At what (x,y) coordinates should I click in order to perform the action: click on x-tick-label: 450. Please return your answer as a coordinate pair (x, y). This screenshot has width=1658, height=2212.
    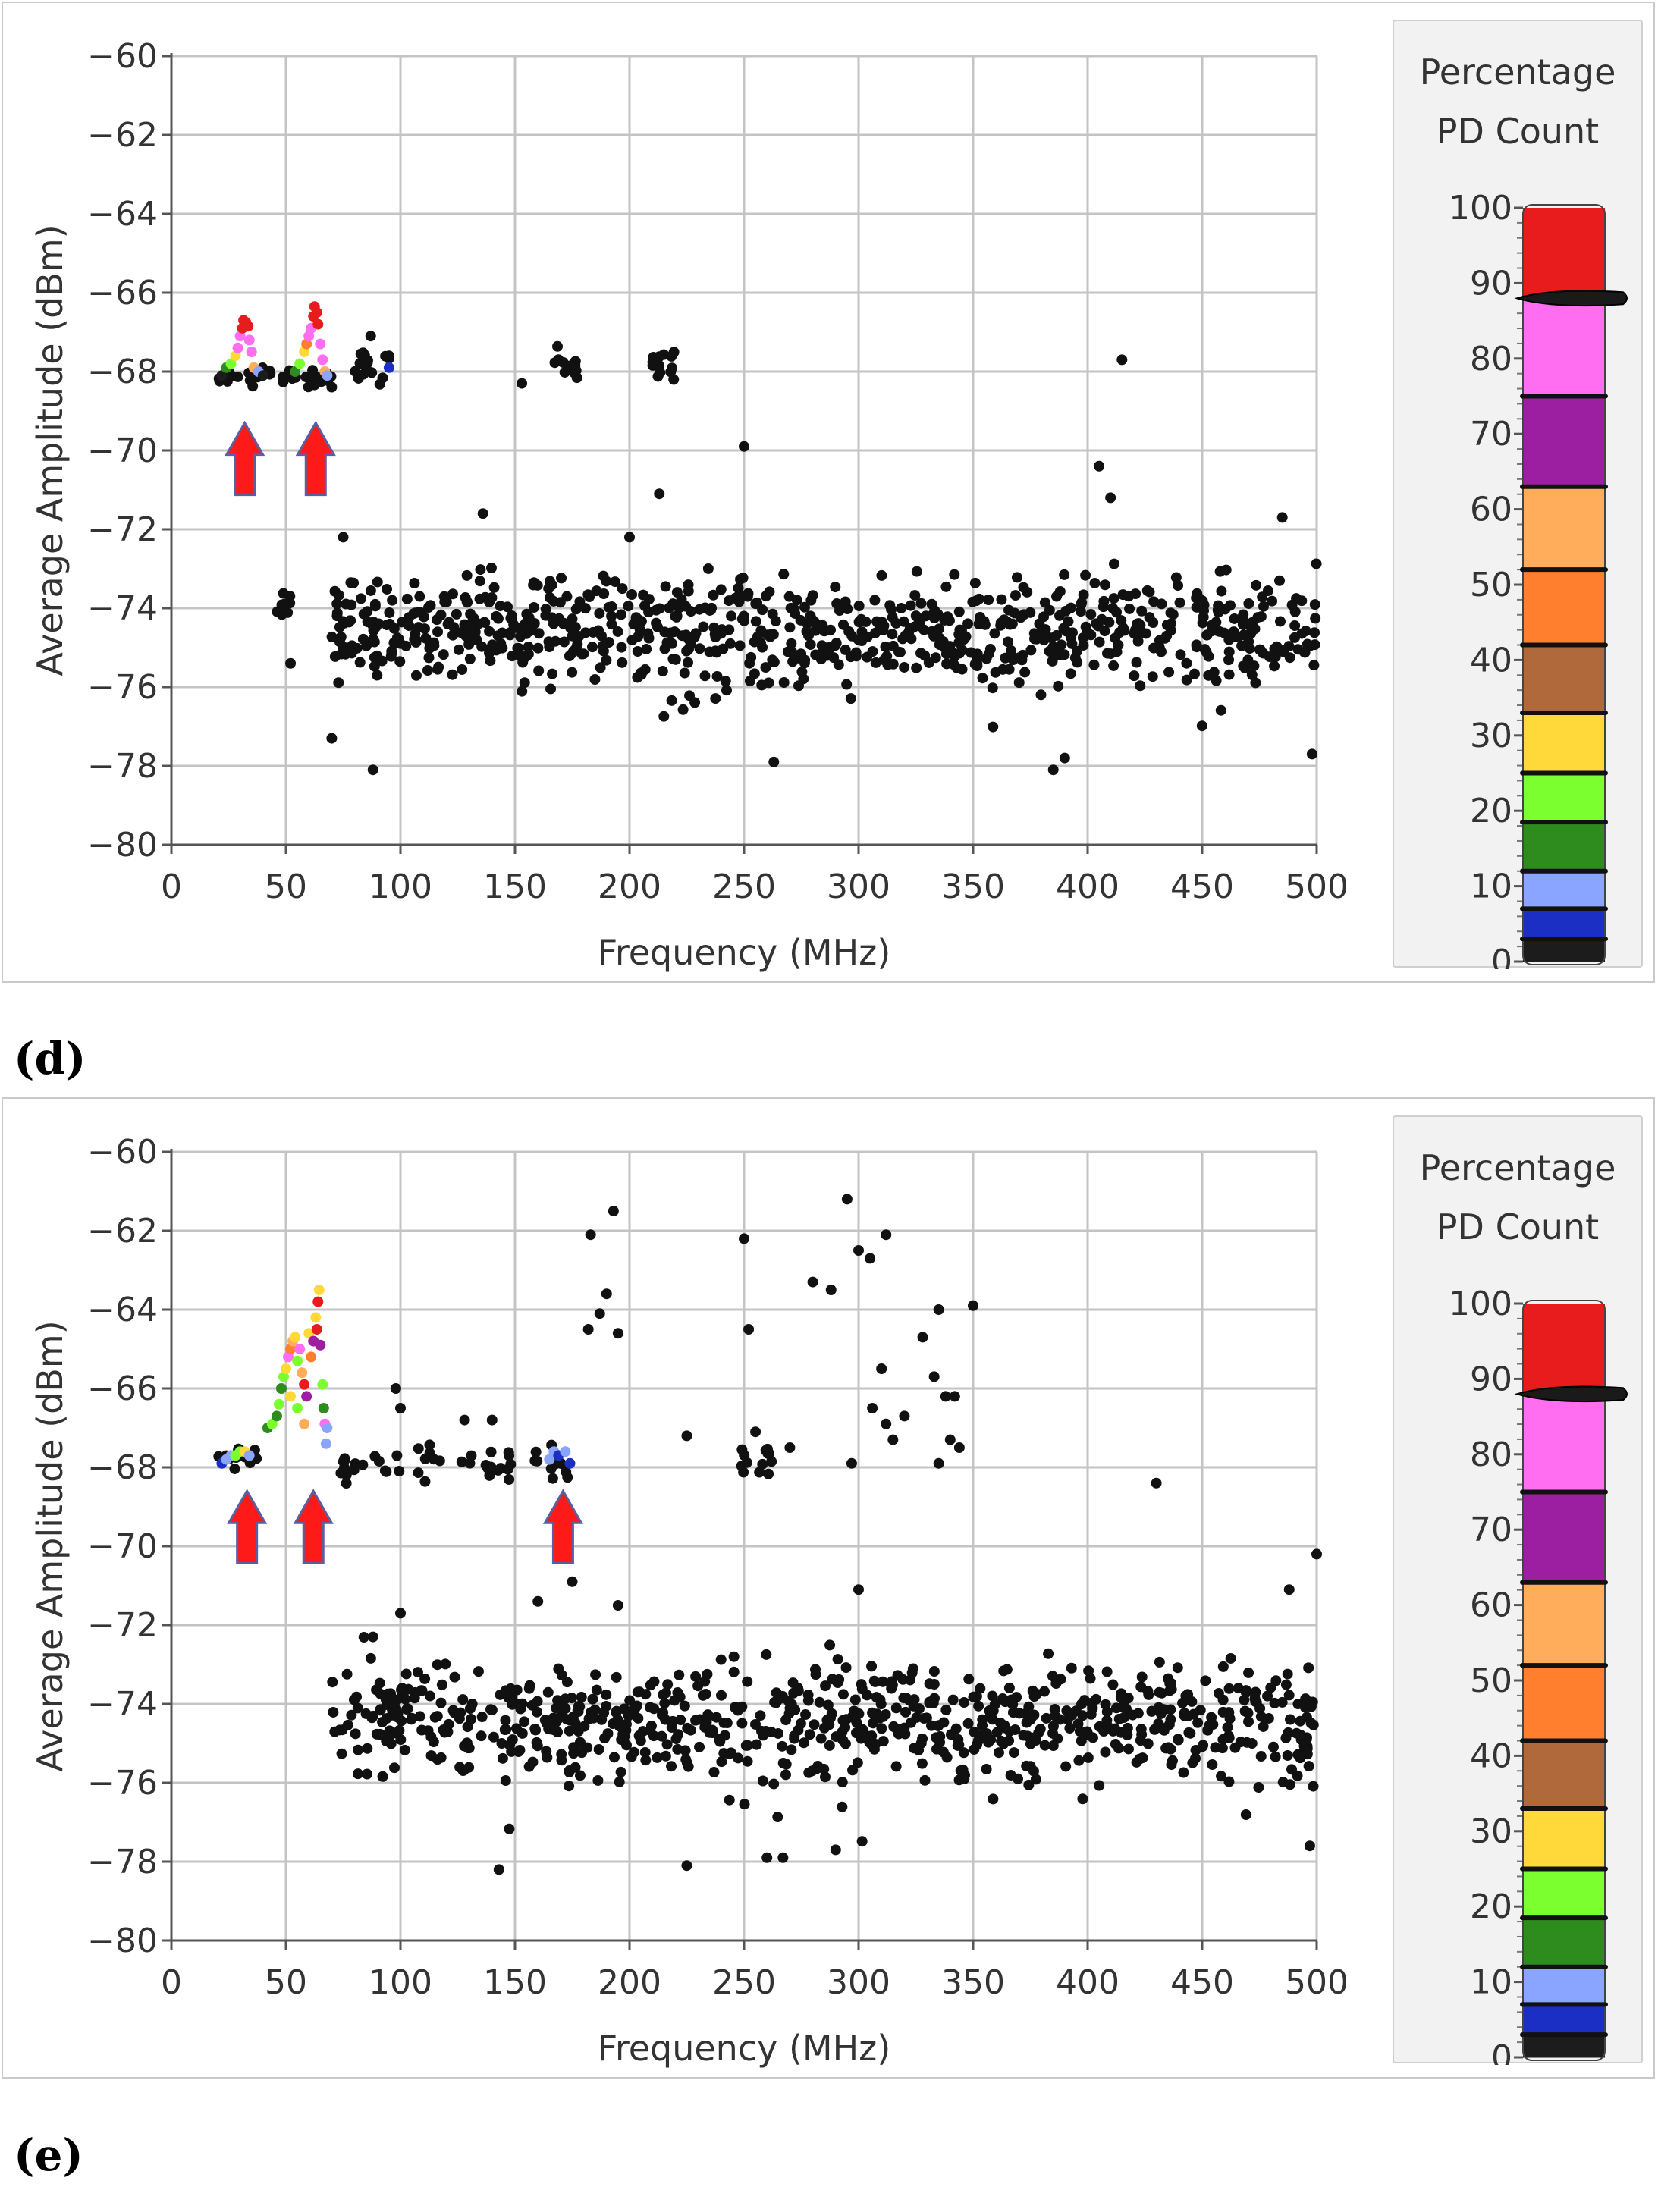
    Looking at the image, I should click on (1202, 887).